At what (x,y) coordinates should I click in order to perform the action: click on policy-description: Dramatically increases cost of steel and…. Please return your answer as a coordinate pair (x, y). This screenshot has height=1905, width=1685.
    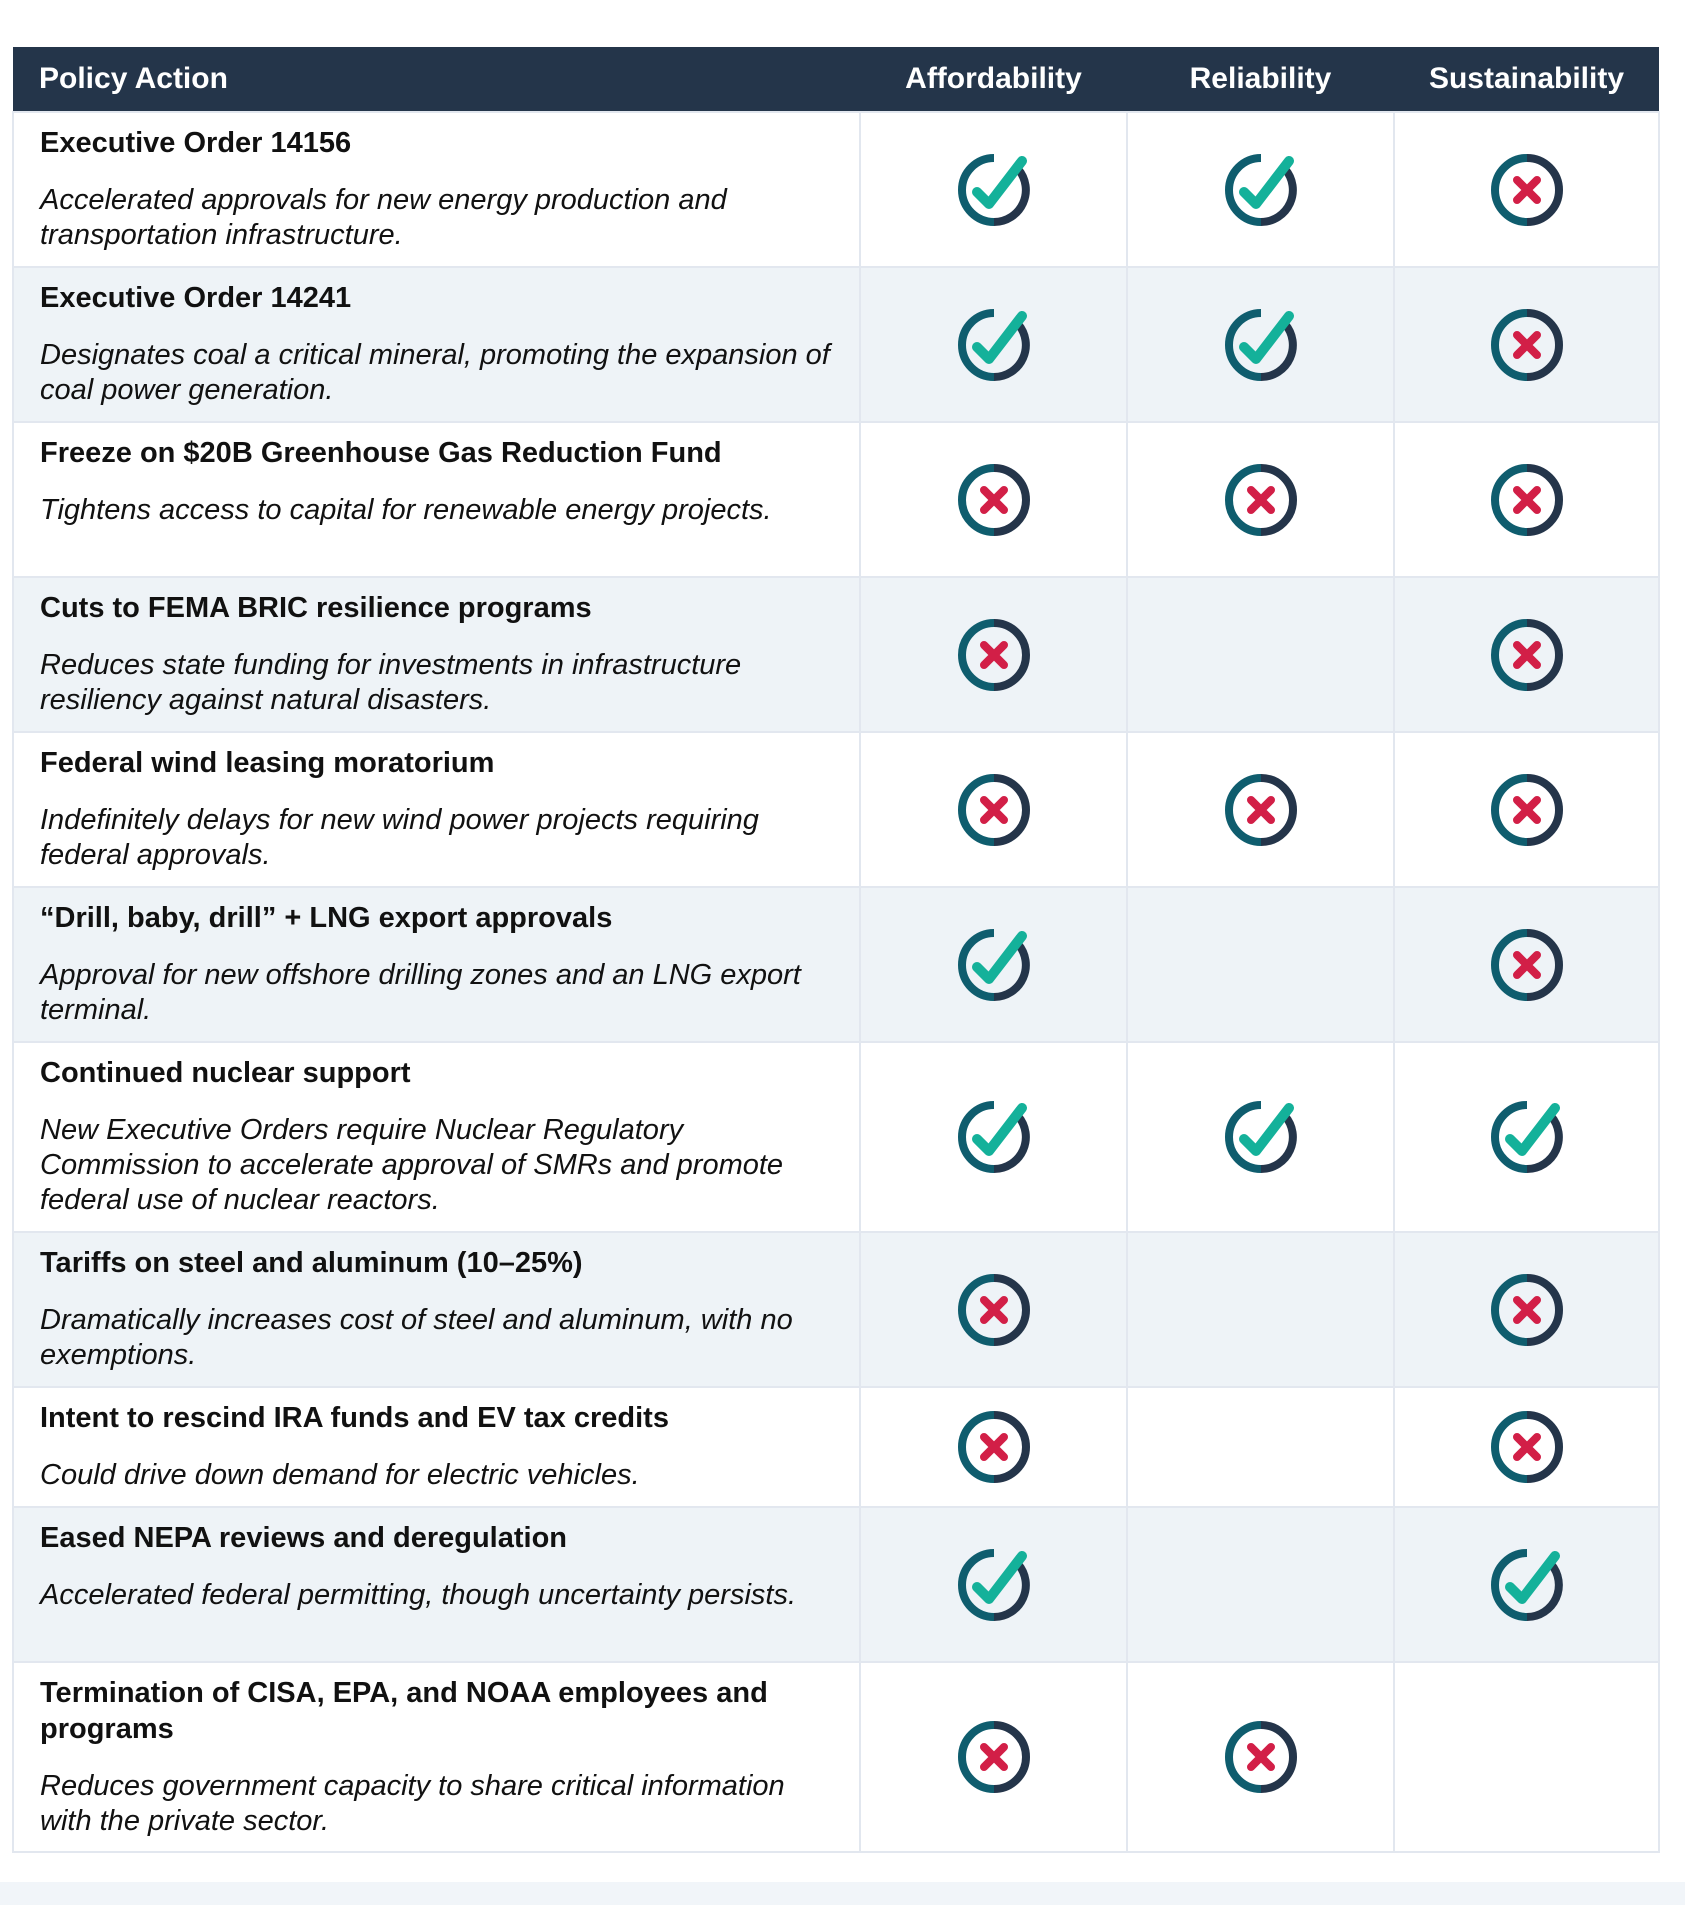
    Looking at the image, I should click on (416, 1337).